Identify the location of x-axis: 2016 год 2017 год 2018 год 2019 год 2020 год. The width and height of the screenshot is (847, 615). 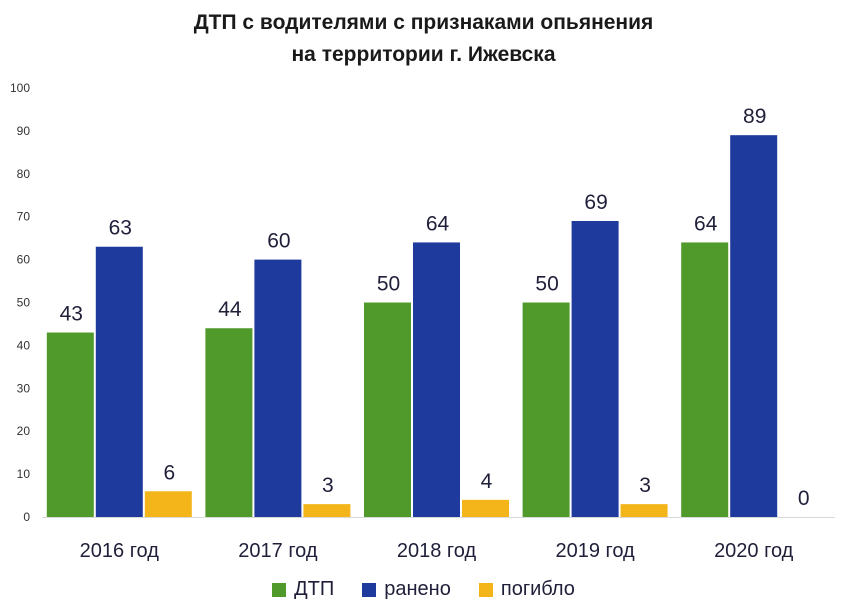
(438, 539).